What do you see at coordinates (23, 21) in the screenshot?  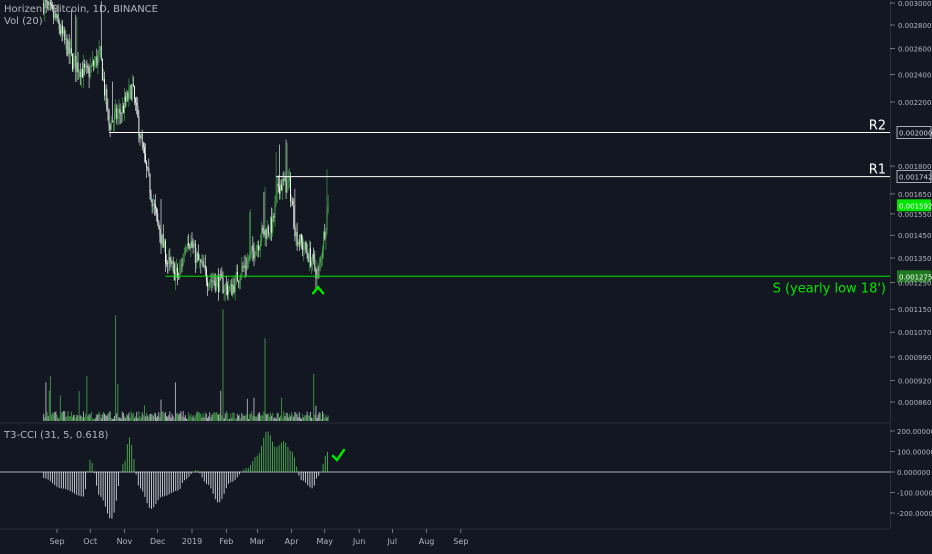 I see `volume-indicator-label: Vol (20)` at bounding box center [23, 21].